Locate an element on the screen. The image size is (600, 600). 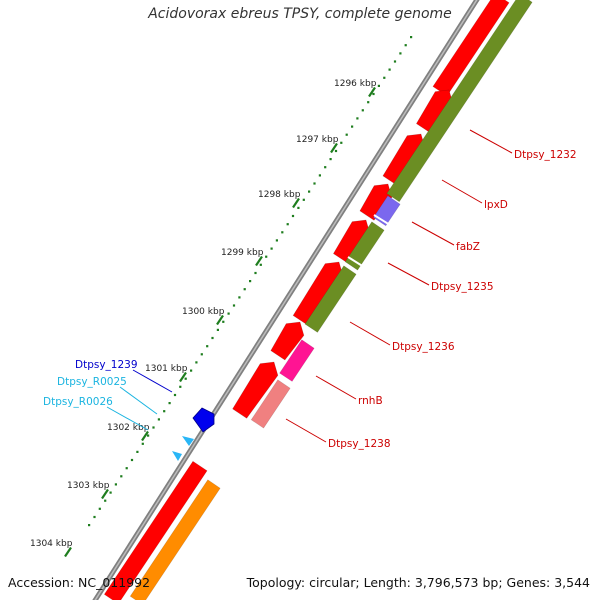
gene-separator is located at coordinates (356, 262).